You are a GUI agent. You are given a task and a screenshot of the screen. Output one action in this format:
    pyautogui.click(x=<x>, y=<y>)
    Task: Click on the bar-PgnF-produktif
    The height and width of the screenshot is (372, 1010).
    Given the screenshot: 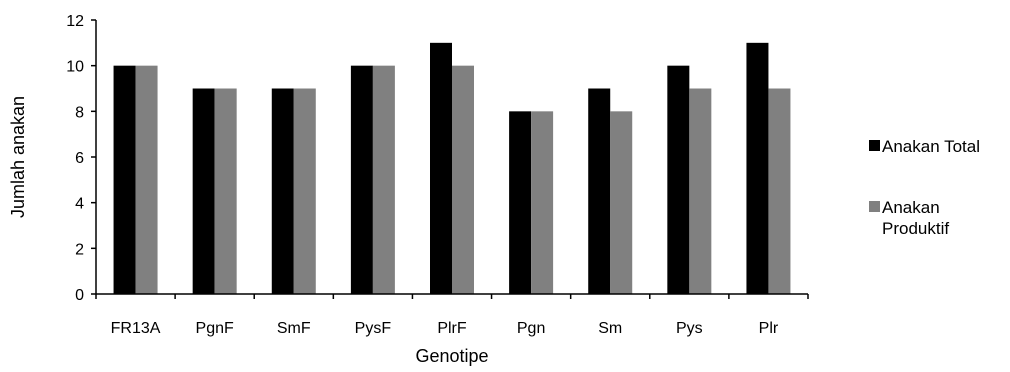 What is the action you would take?
    pyautogui.click(x=225, y=191)
    